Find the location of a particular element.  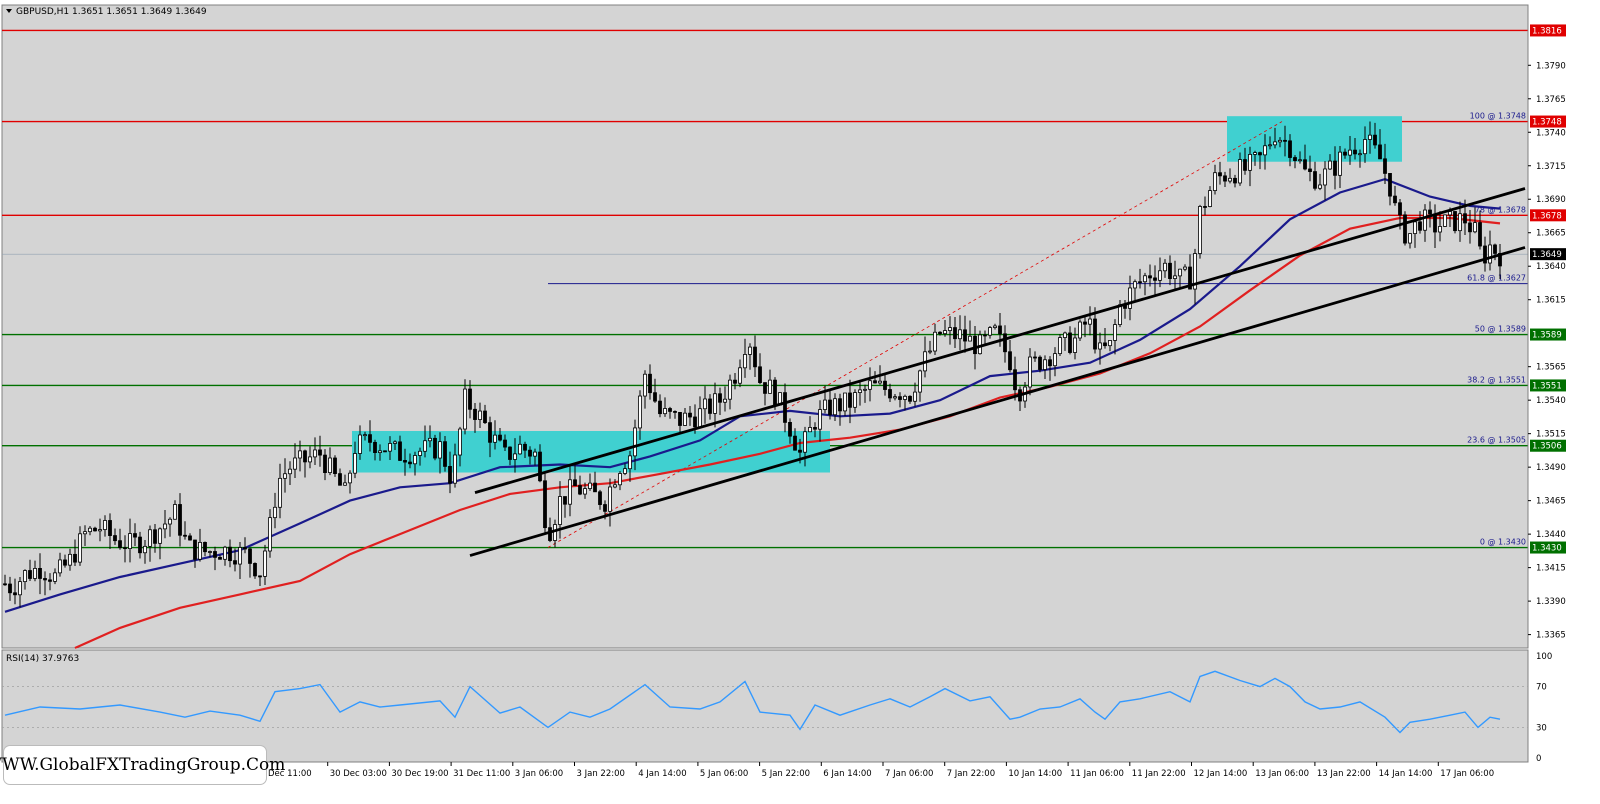

rsi-plot-area is located at coordinates (765, 706).